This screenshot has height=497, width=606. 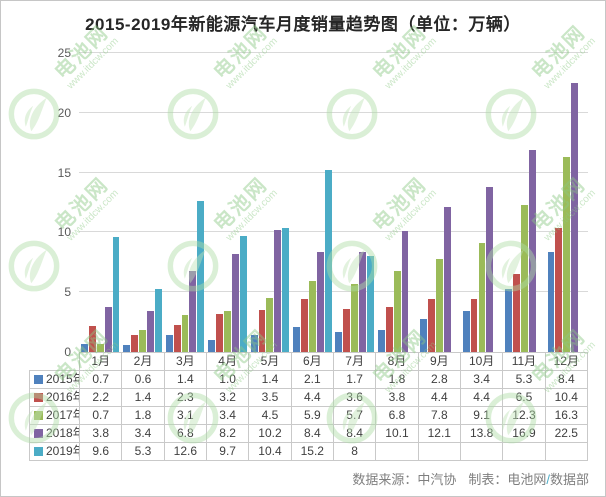 What do you see at coordinates (100, 451) in the screenshot?
I see `value-cell: 9.6` at bounding box center [100, 451].